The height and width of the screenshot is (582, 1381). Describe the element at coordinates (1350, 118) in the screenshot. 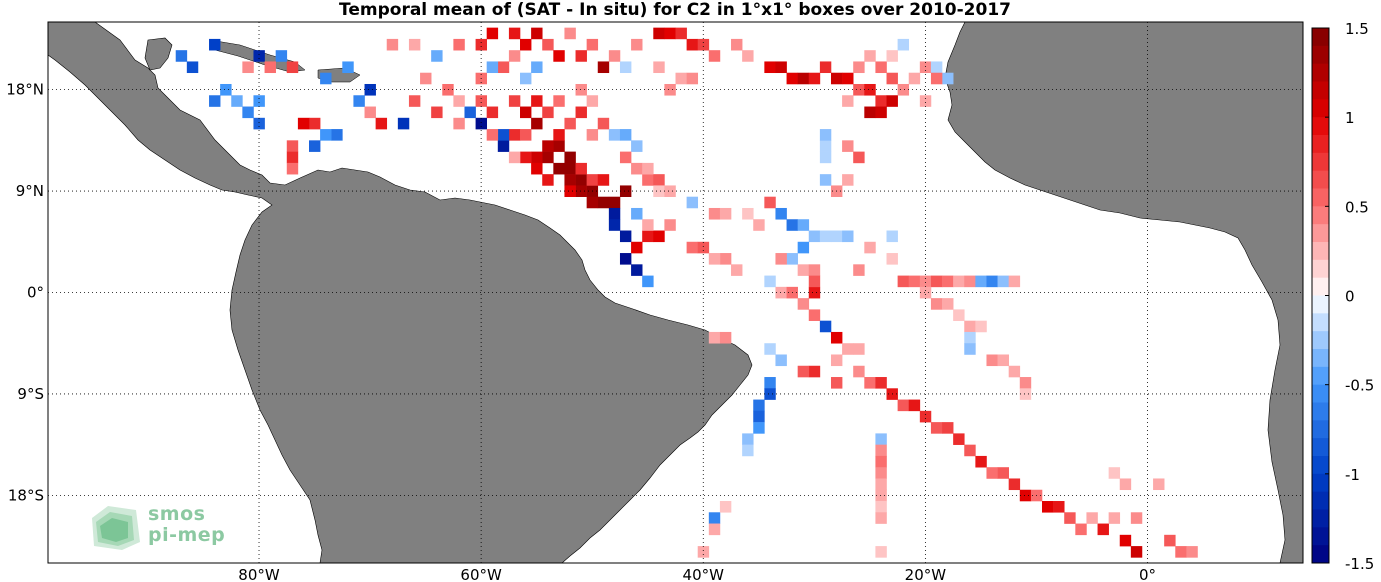

I see `colorbar-tick-label: 1` at that location.